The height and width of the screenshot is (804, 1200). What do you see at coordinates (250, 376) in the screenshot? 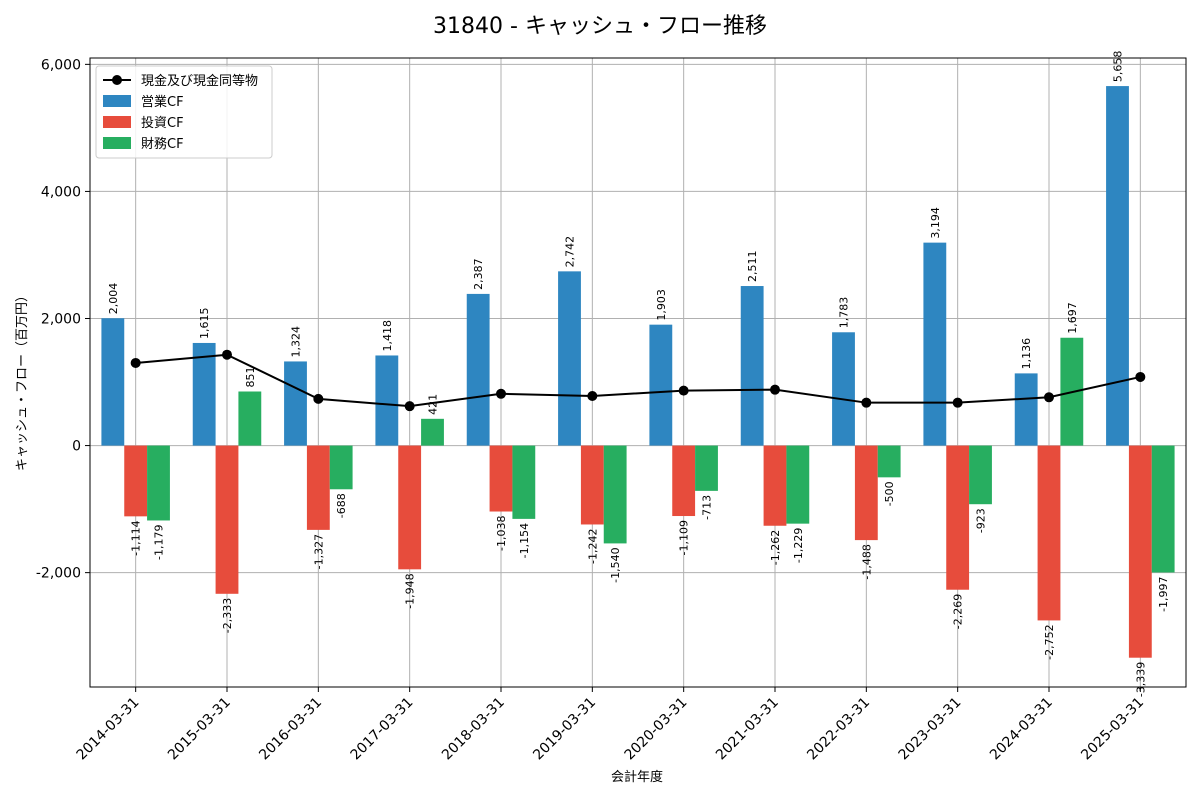
I see `bar-value-label: 851` at bounding box center [250, 376].